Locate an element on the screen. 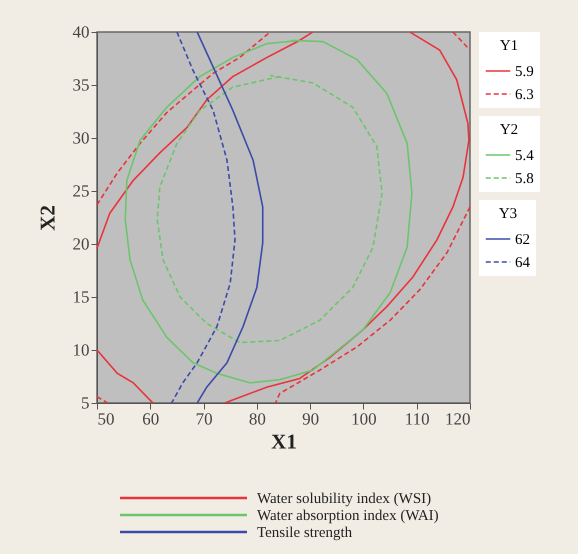 The width and height of the screenshot is (578, 554). x-tick-label: 110 is located at coordinates (417, 419).